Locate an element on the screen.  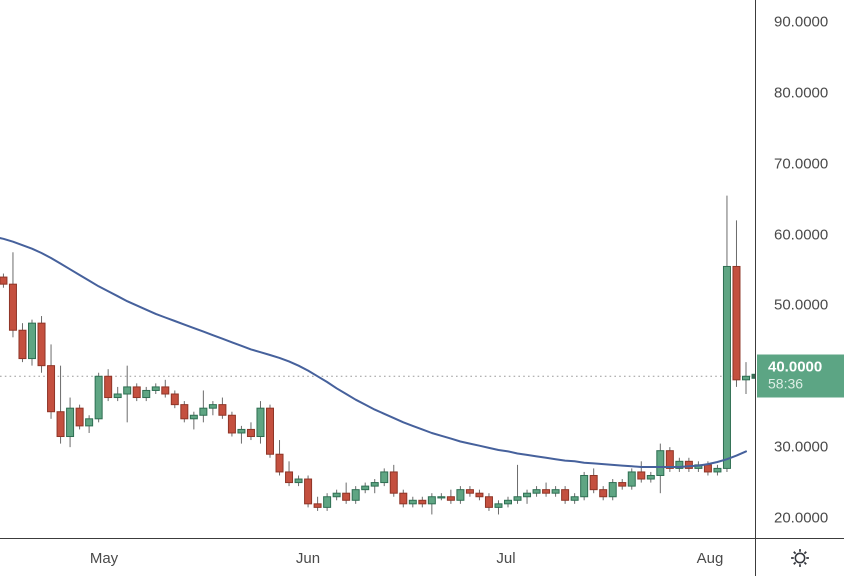
time-tick-label: Jul is located at coordinates (506, 558).